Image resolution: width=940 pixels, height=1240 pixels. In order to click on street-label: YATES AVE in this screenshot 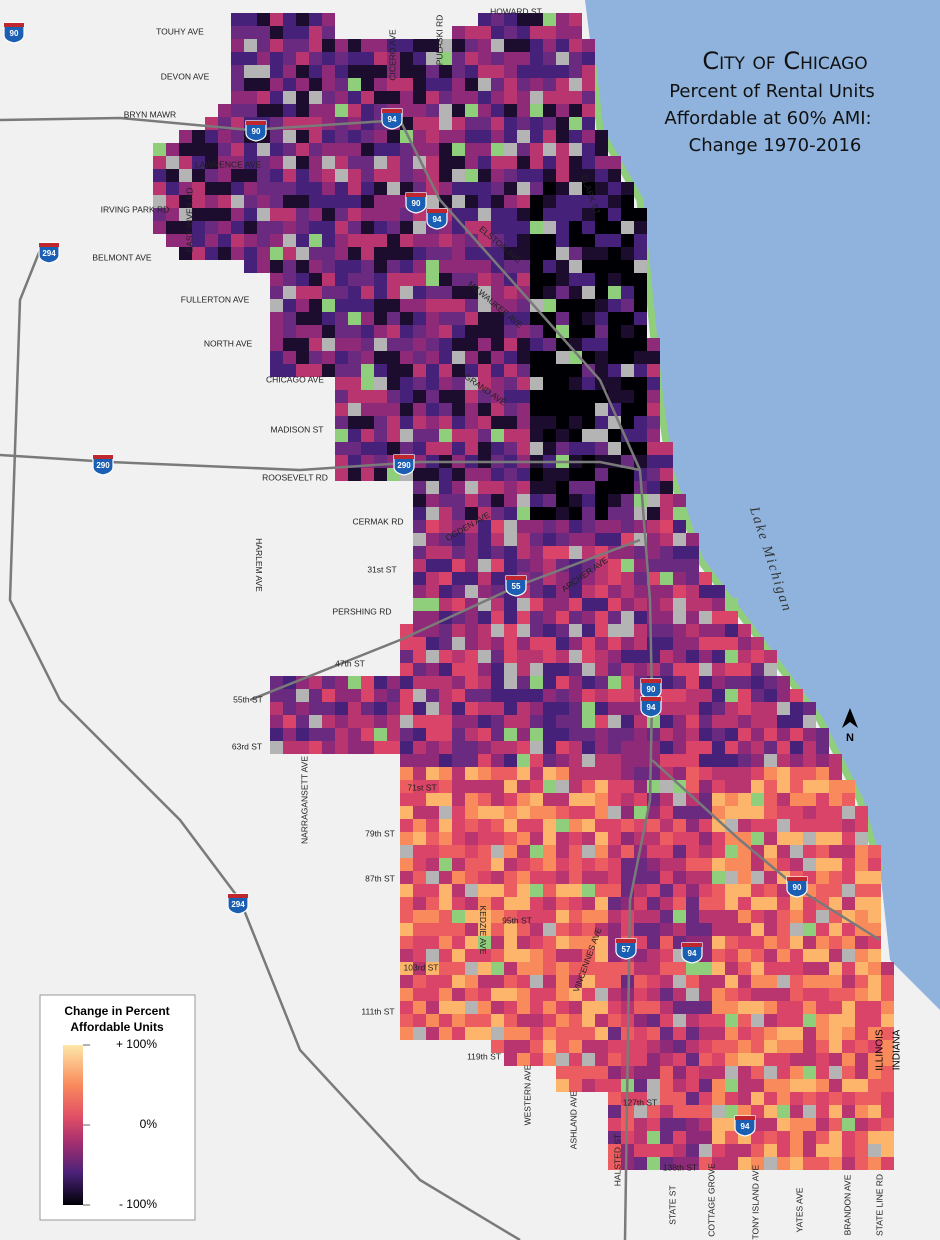, I will do `click(799, 1209)`.